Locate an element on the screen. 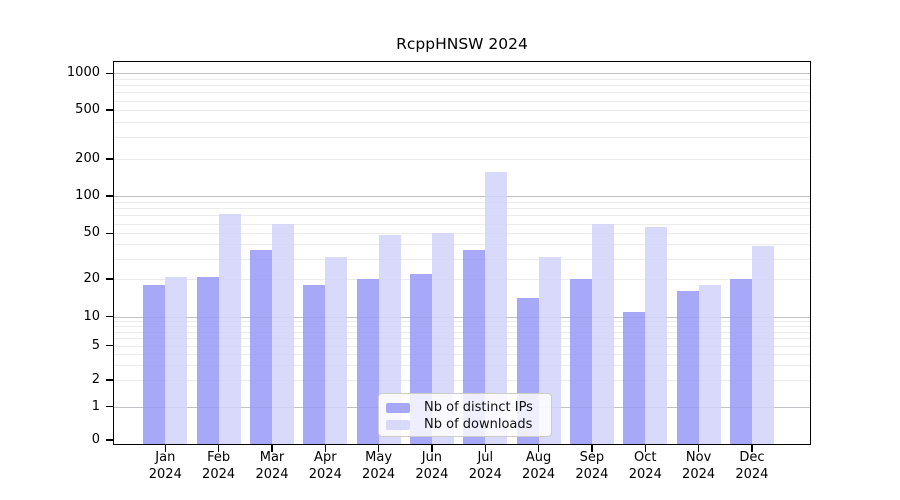 The height and width of the screenshot is (500, 900). x-axis-label-Jan: Jan 2024 is located at coordinates (165, 466).